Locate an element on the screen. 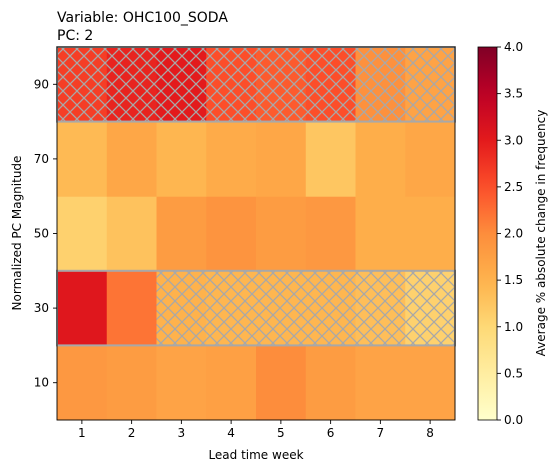  colorbar is located at coordinates (487, 233).